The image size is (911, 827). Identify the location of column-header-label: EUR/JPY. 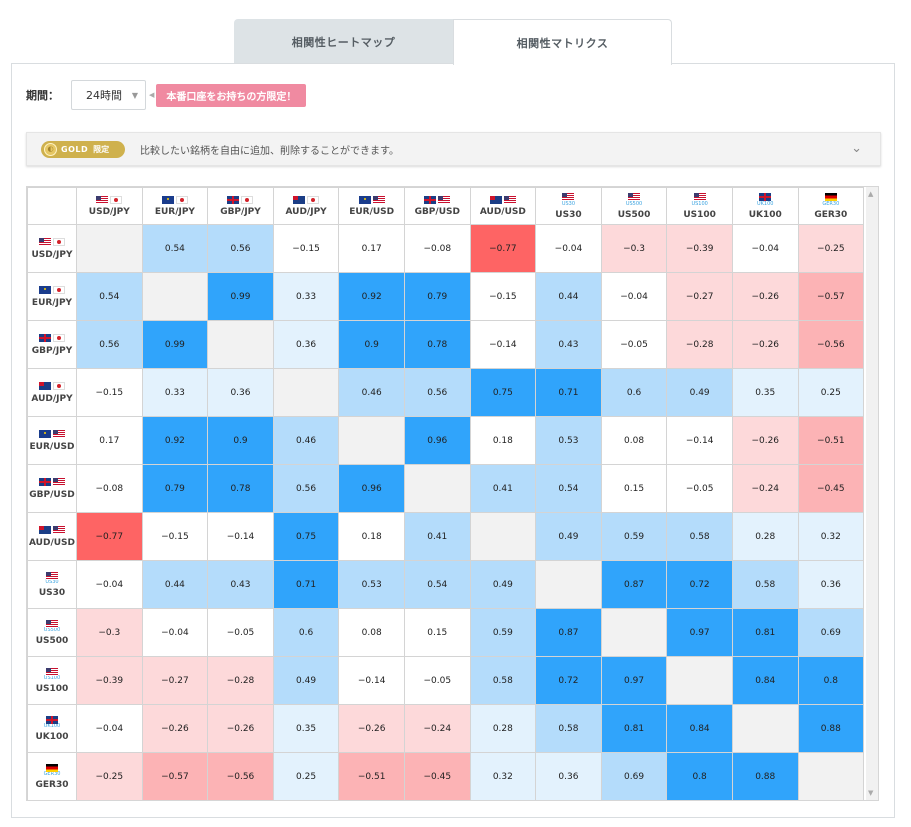
(175, 206).